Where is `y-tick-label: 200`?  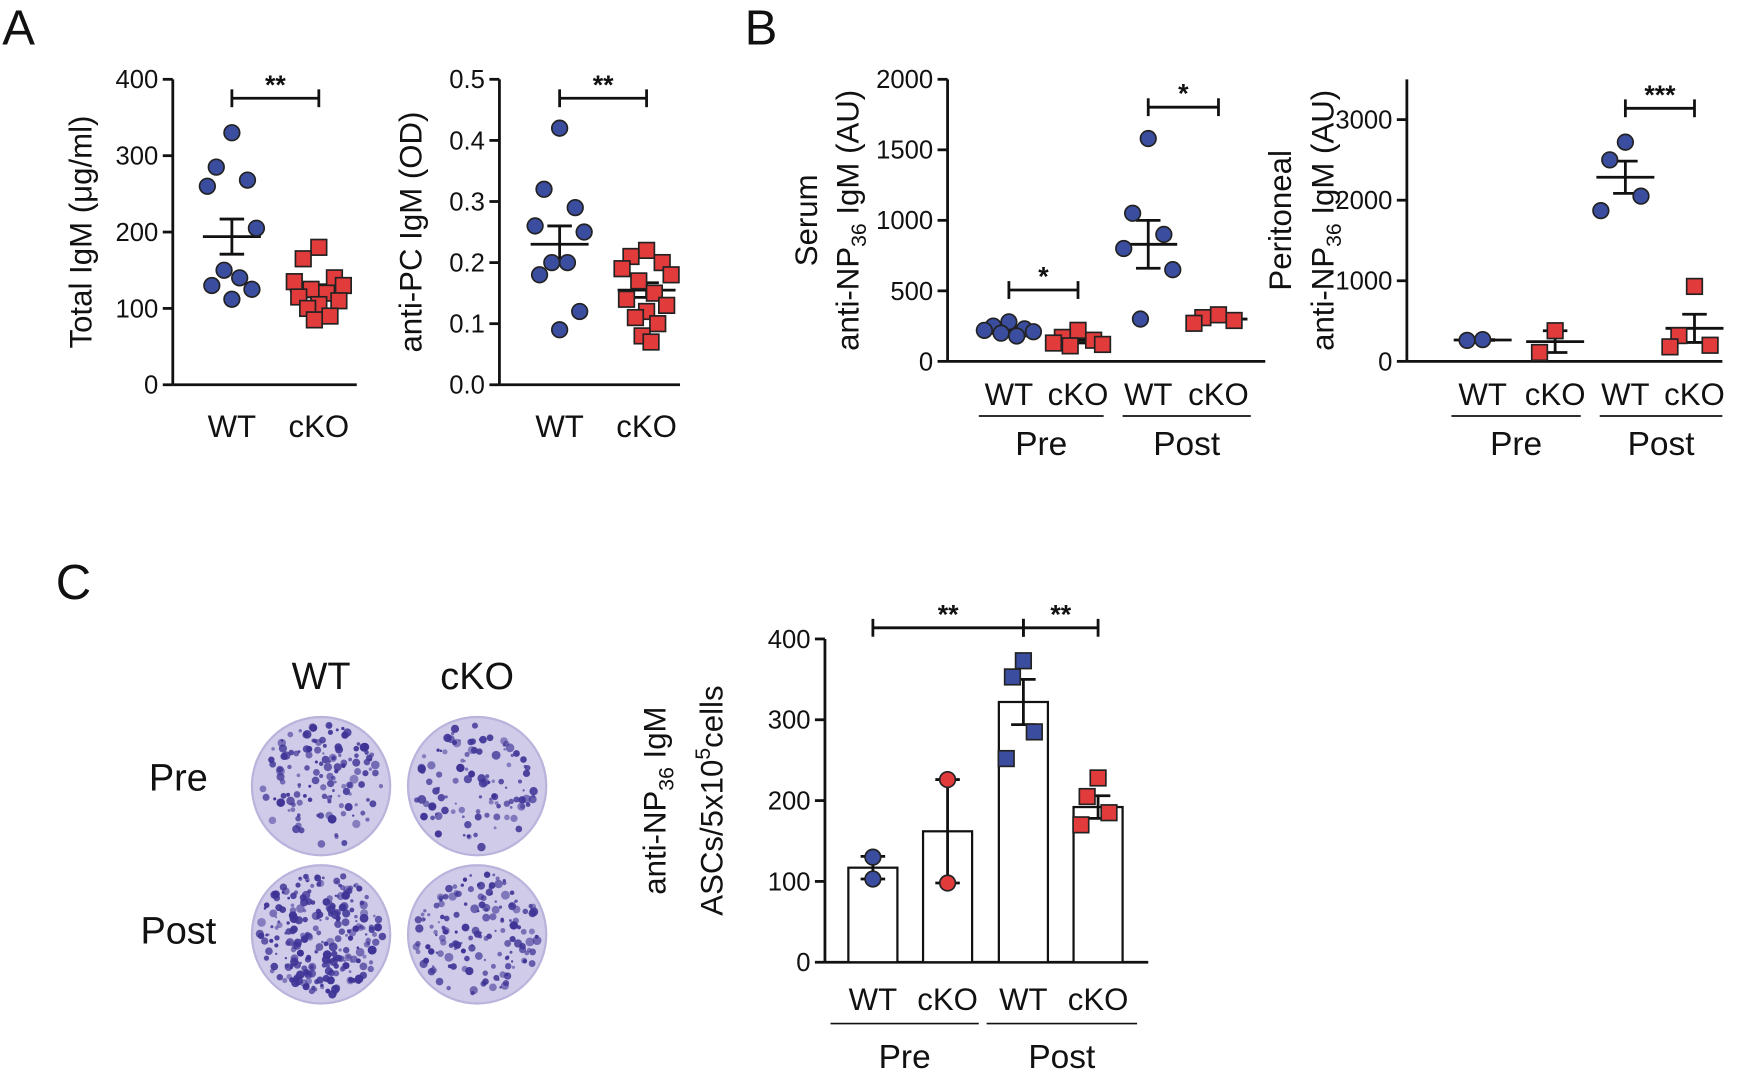 y-tick-label: 200 is located at coordinates (789, 802).